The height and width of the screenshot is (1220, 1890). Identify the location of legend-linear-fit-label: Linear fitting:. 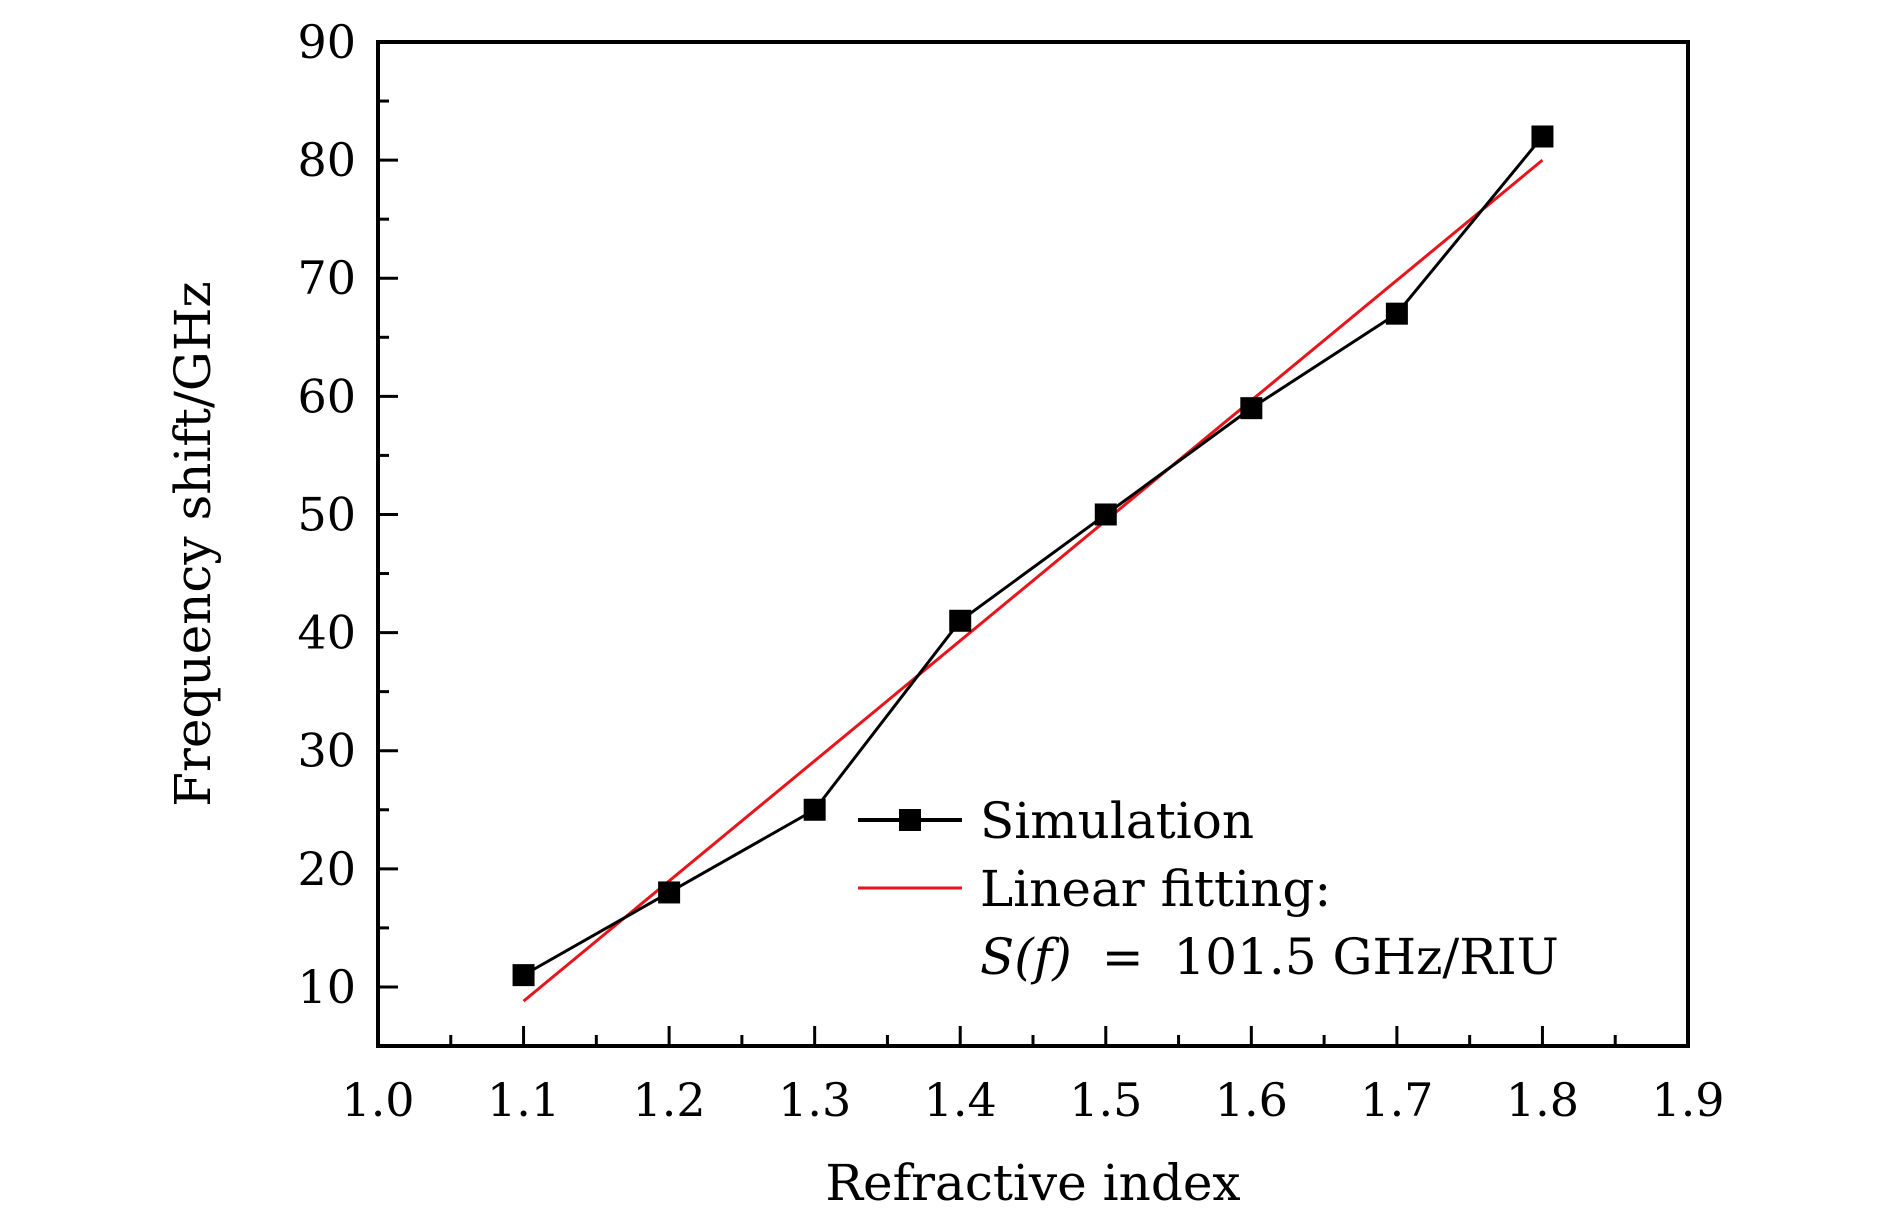
(1155, 889).